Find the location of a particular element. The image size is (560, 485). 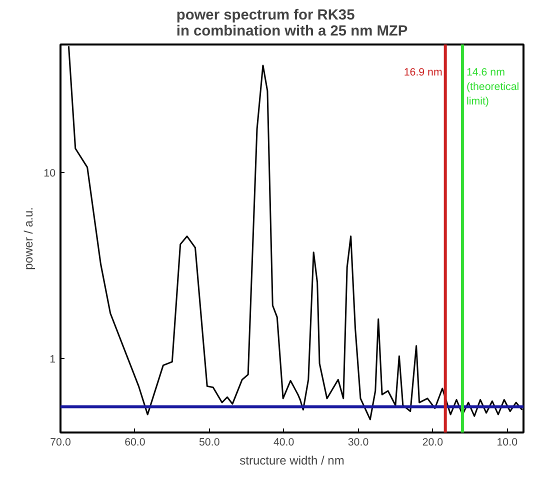

y-axis-title: power / a.u. is located at coordinates (29, 238).